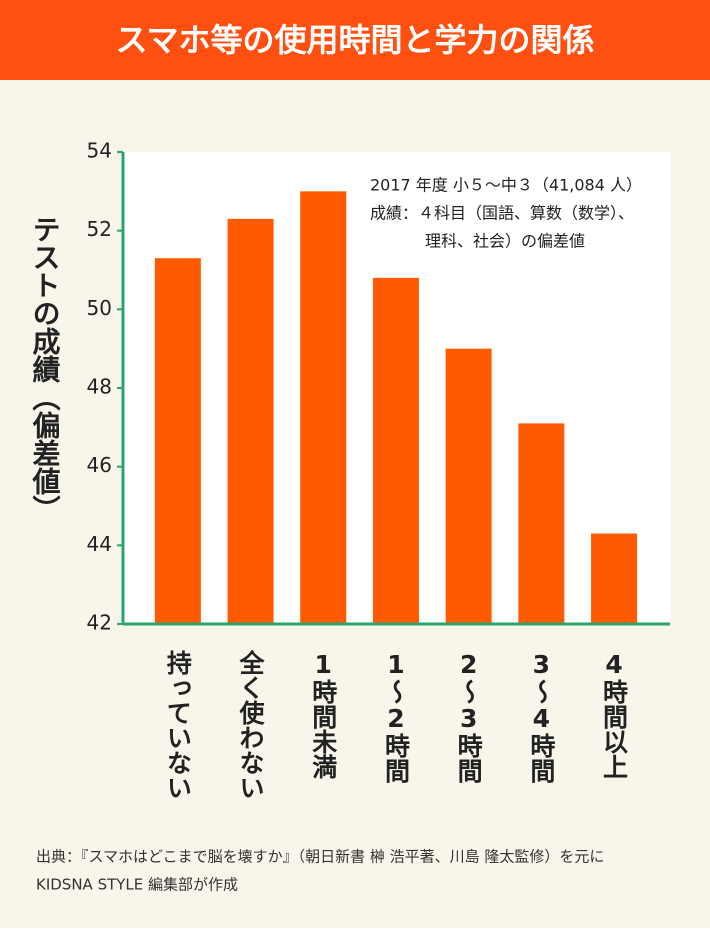 The height and width of the screenshot is (932, 710). What do you see at coordinates (177, 725) in the screenshot?
I see `x-tick-label: 持っていない` at bounding box center [177, 725].